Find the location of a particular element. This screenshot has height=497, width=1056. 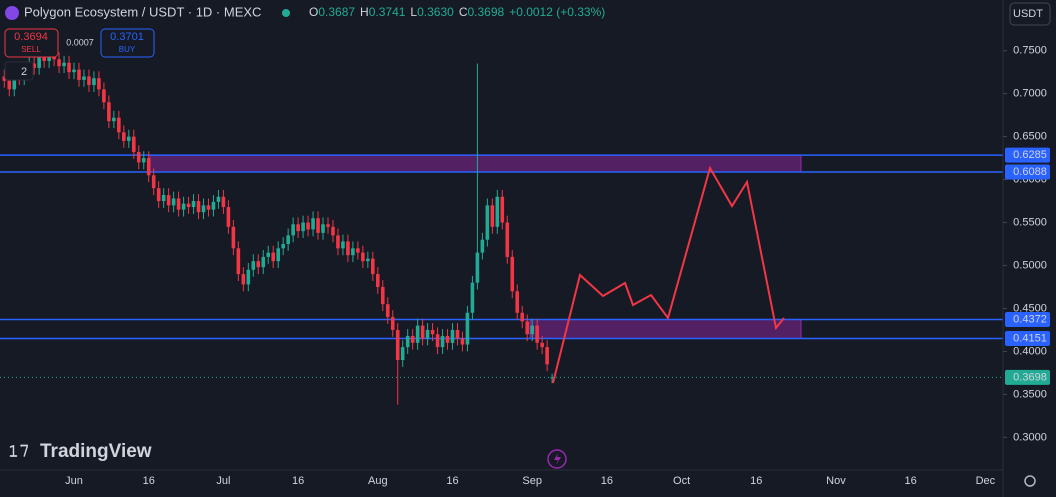

legend-label: C is located at coordinates (463, 12).